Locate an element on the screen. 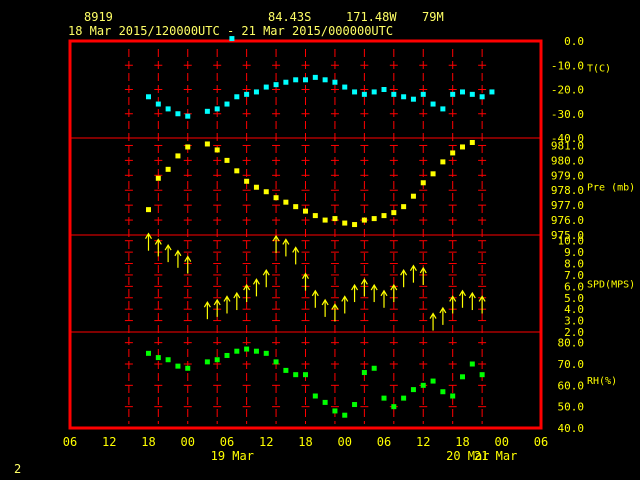  y-tick-label: -30.0 is located at coordinates (567, 114).